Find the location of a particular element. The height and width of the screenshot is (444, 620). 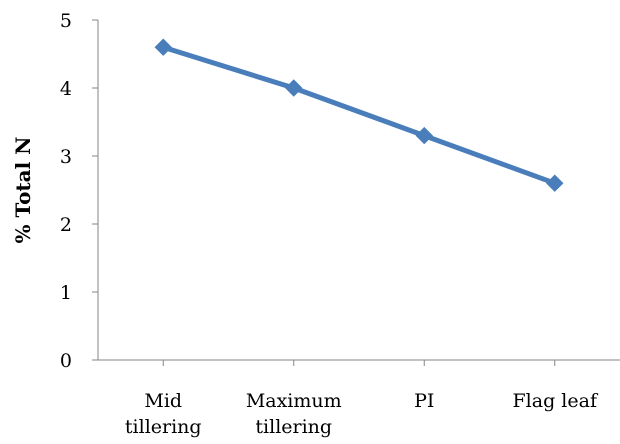

x-tick-label: Flag leaf is located at coordinates (556, 401).